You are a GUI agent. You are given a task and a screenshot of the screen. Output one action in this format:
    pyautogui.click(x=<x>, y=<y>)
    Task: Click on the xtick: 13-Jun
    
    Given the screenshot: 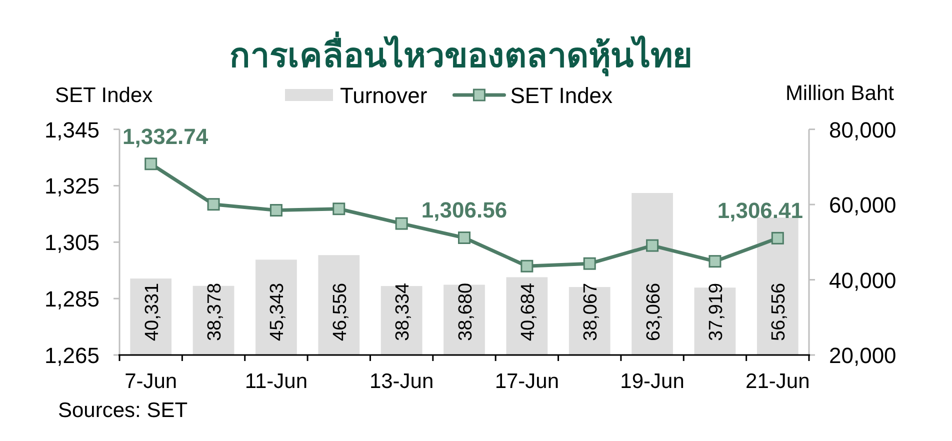 What is the action you would take?
    pyautogui.click(x=401, y=381)
    